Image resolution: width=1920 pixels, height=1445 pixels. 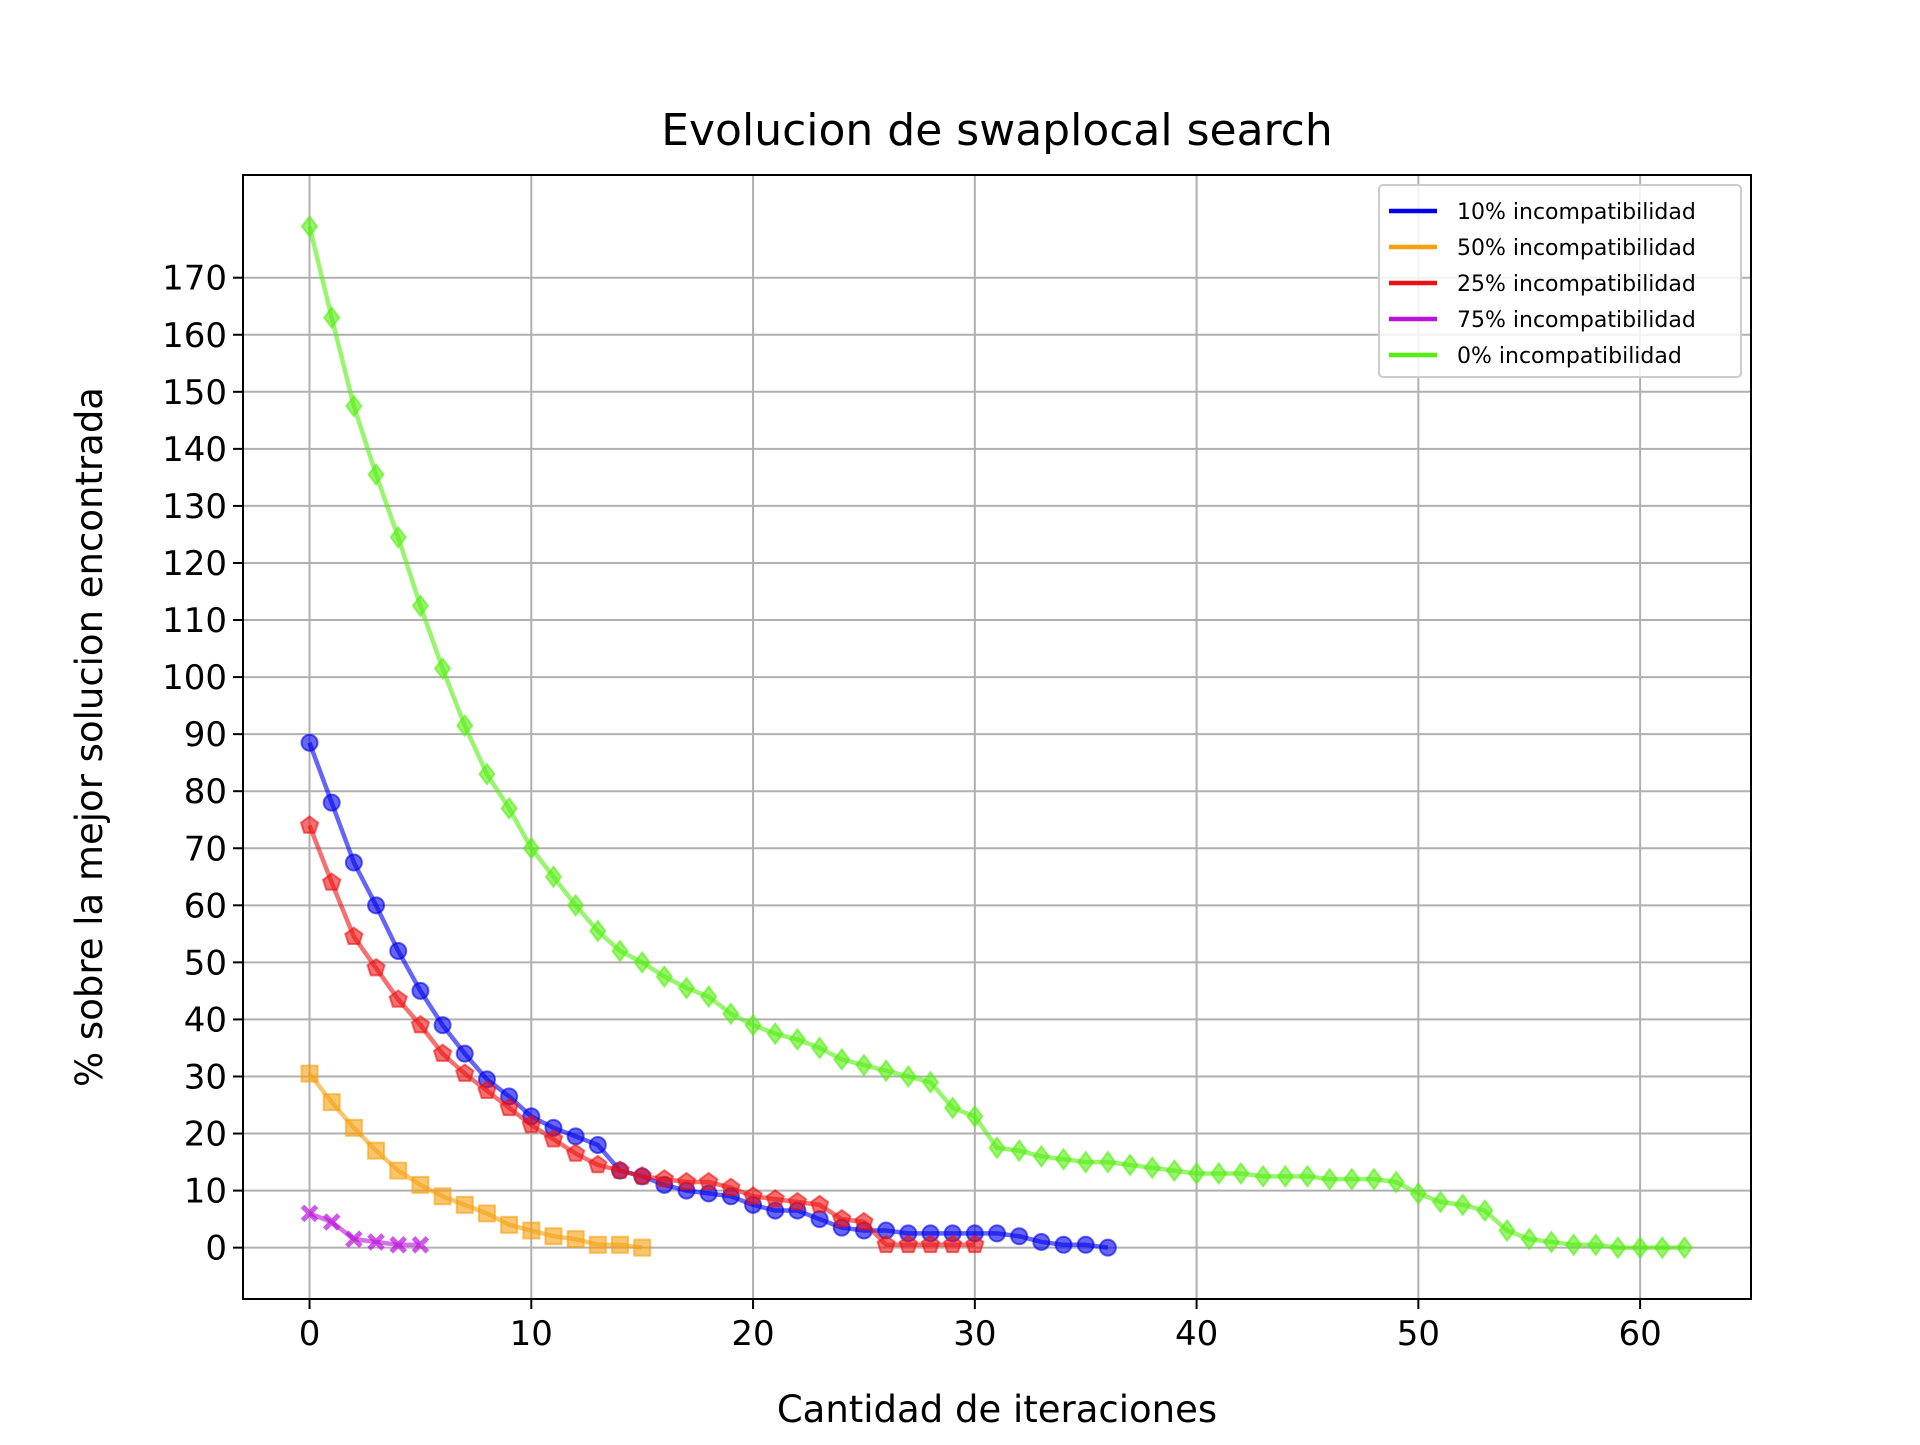 I want to click on y-tick-label: 110, so click(x=194, y=621).